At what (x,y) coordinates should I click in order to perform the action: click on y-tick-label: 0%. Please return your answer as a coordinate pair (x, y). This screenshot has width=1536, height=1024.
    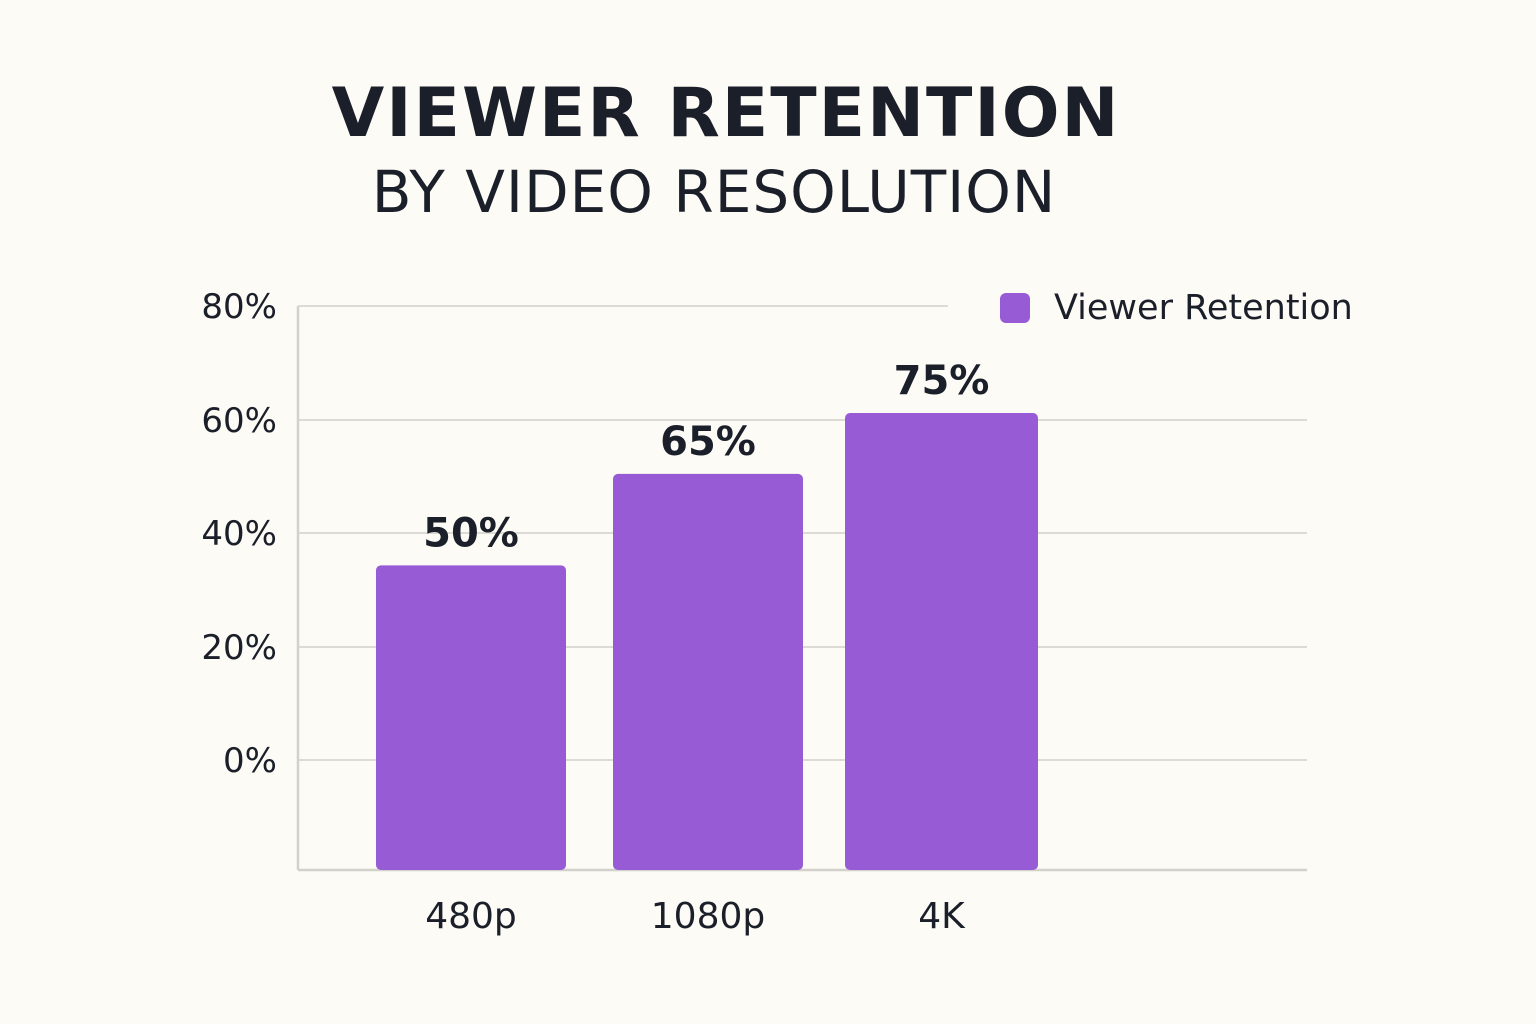
    Looking at the image, I should click on (250, 761).